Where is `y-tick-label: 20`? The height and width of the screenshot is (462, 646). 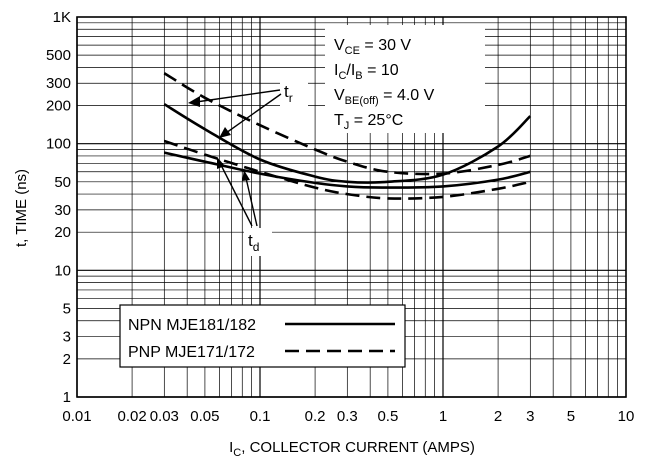 y-tick-label: 20 is located at coordinates (62, 232).